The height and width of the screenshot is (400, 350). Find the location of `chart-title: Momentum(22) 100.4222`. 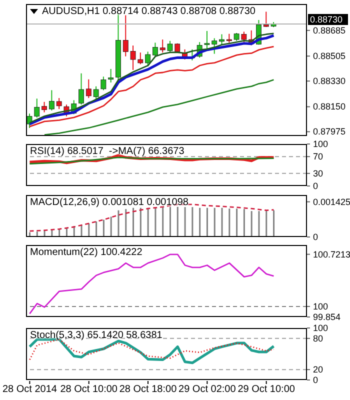

chart-title: Momentum(22) 100.4222 is located at coordinates (86, 252).